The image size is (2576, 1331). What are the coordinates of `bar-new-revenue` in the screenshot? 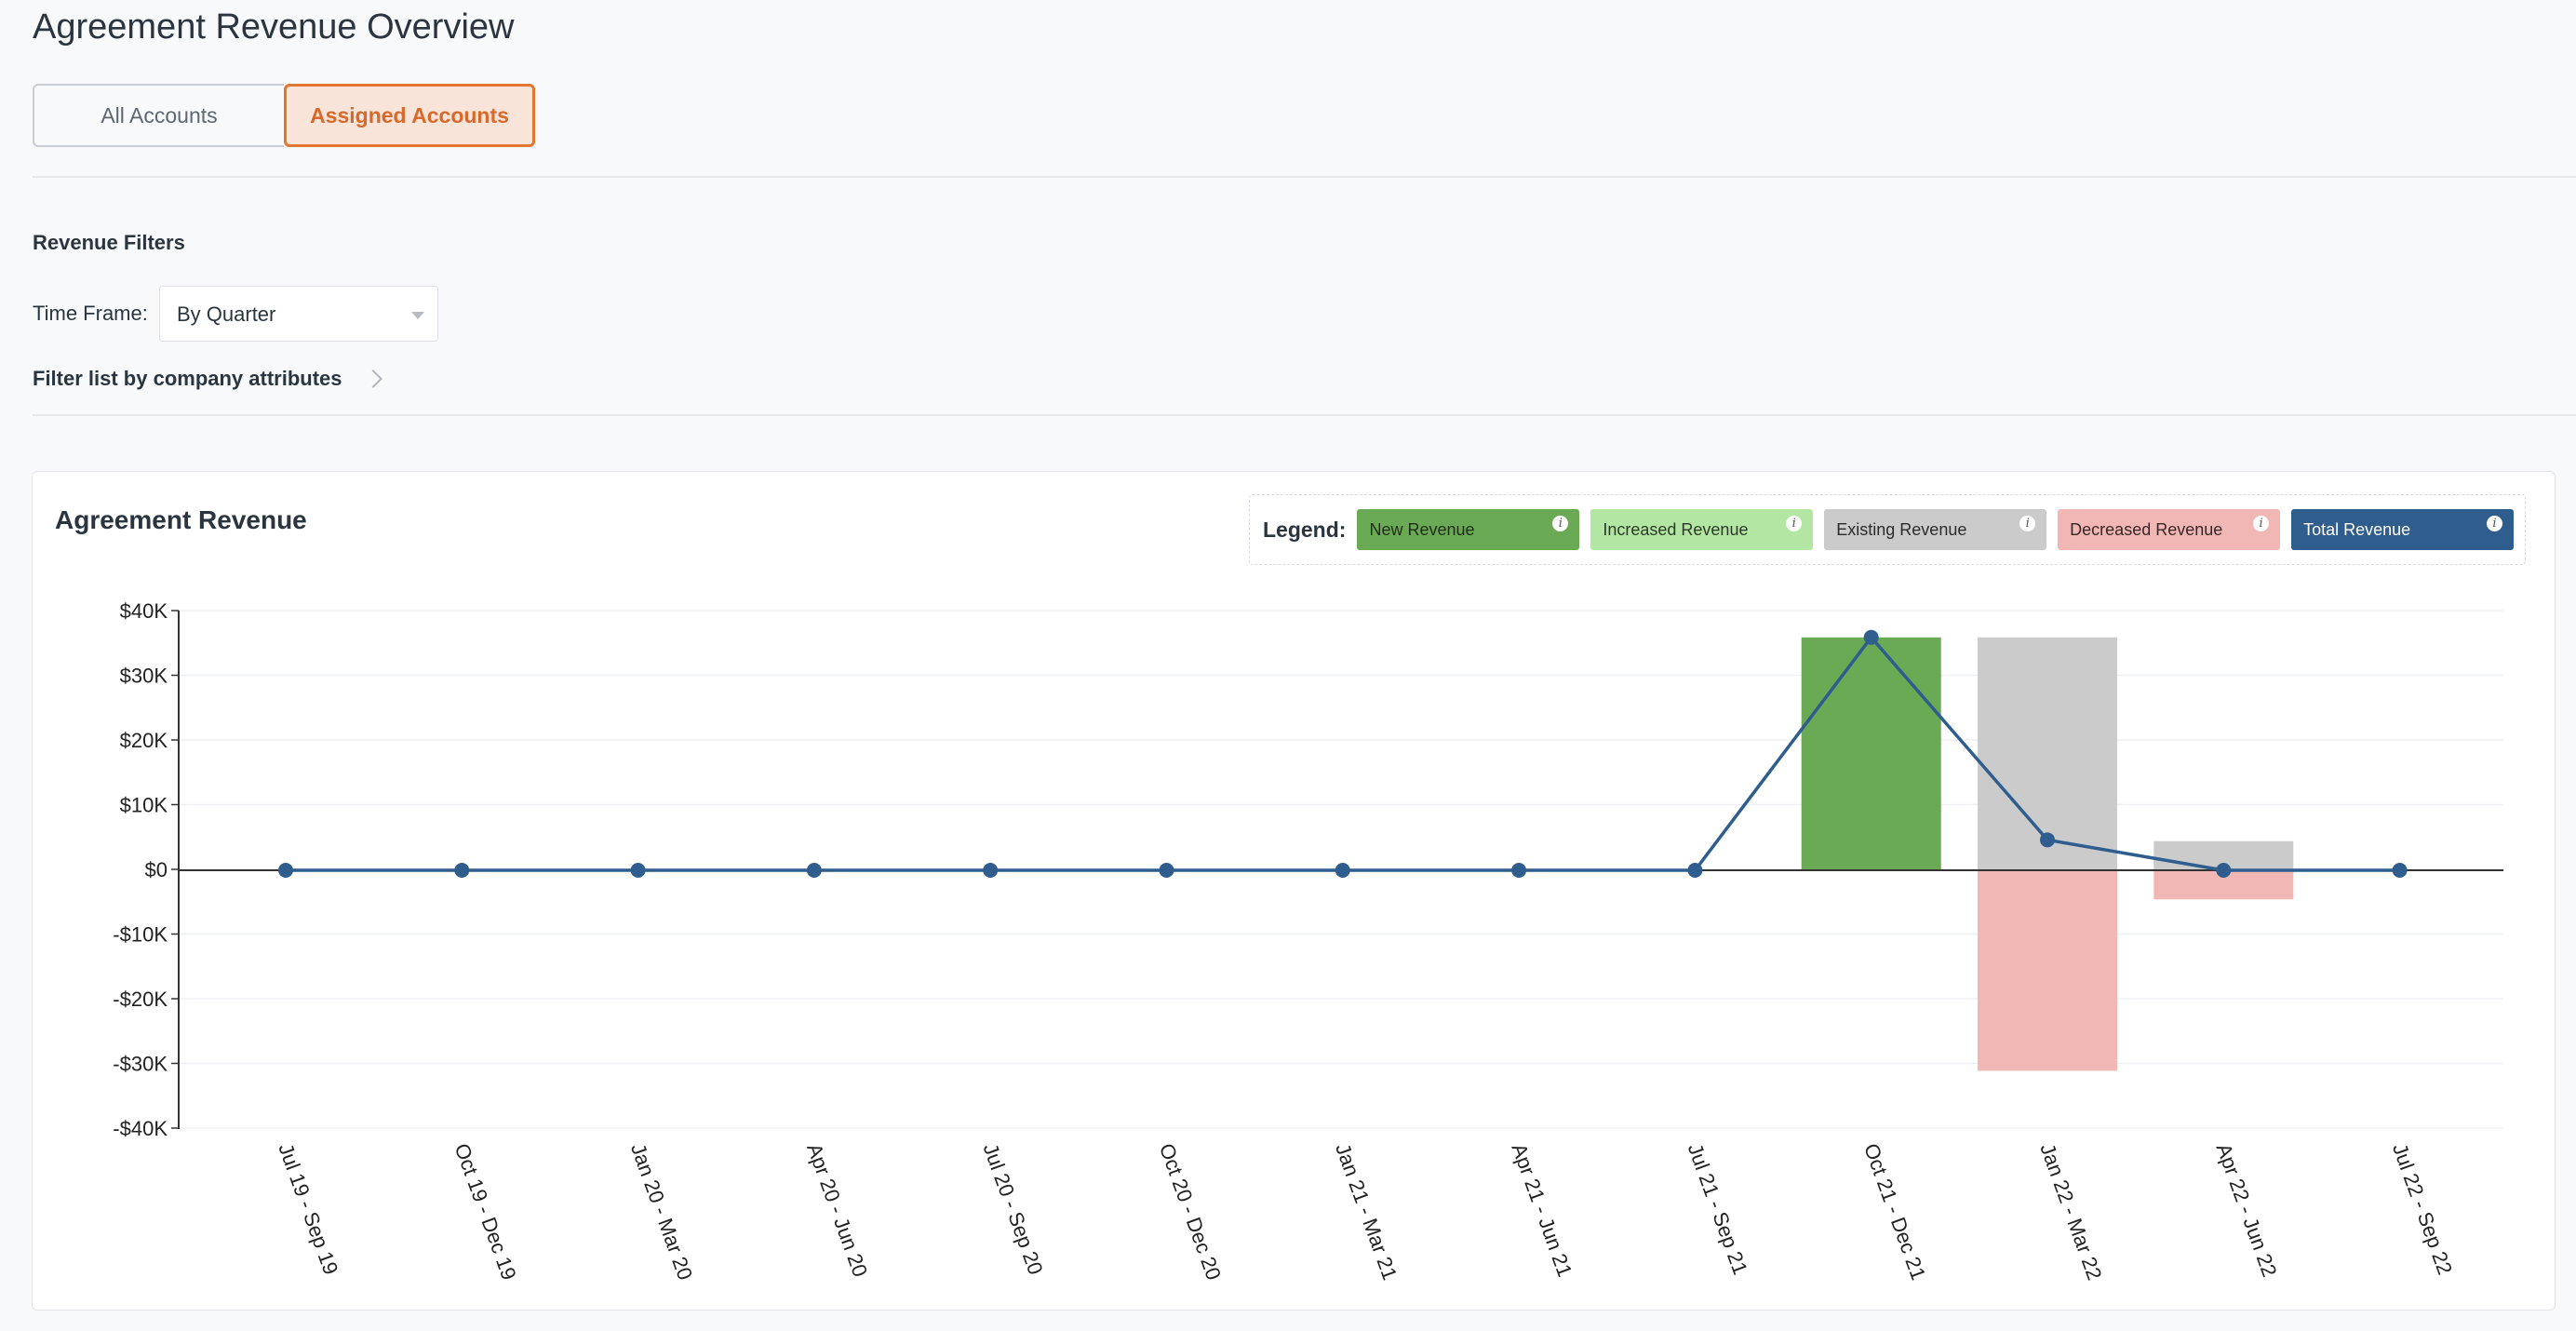 It's located at (1871, 753).